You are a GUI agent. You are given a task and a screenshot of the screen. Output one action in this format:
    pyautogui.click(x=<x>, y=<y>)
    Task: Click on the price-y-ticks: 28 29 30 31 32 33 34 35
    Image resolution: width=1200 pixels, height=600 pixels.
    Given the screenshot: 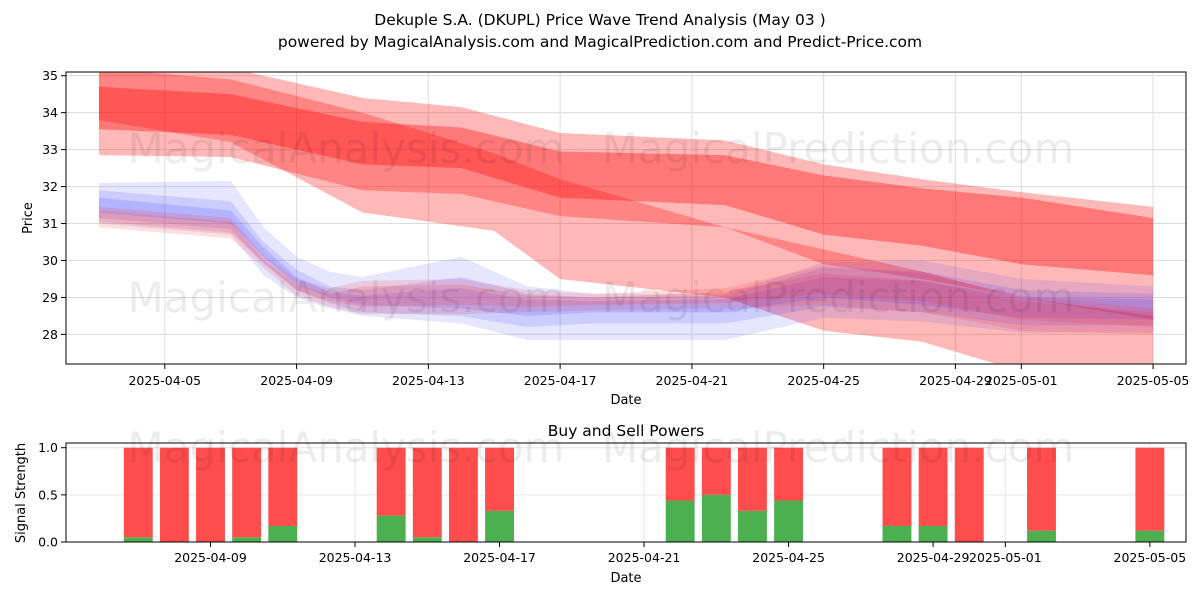 What is the action you would take?
    pyautogui.click(x=54, y=205)
    